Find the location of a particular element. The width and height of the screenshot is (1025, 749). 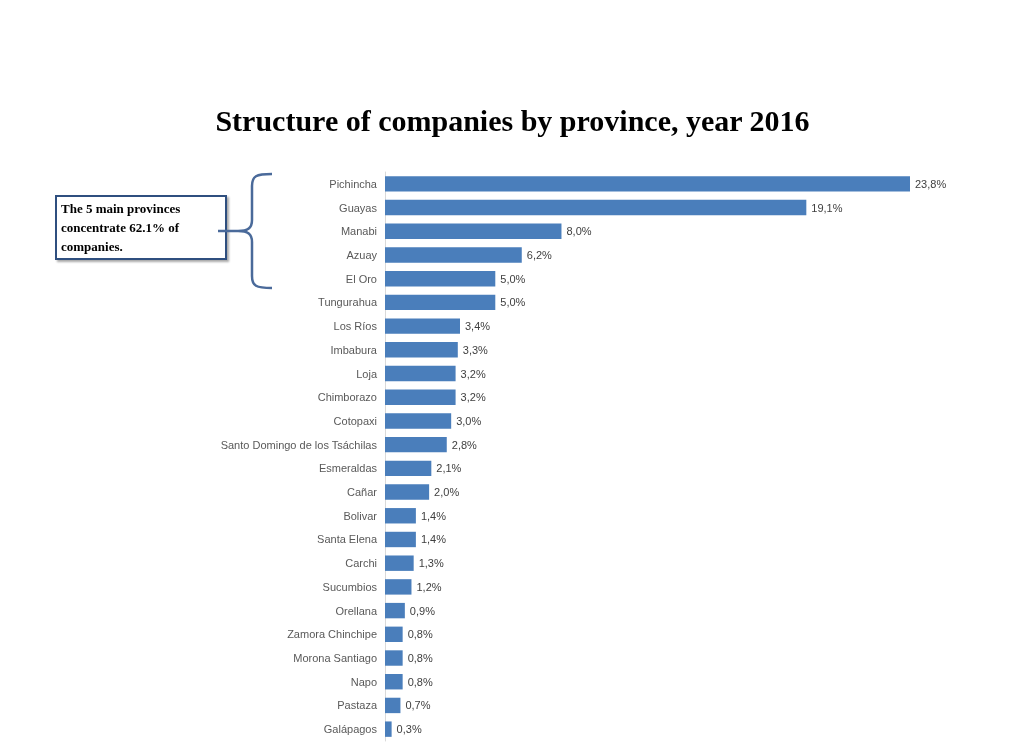

y-tick-label: El Oro is located at coordinates (361, 278).